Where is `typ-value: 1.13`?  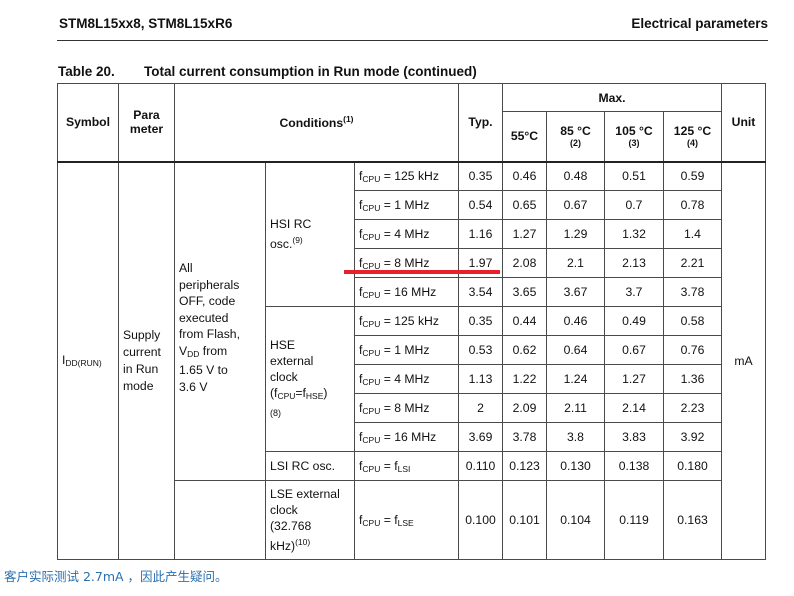 typ-value: 1.13 is located at coordinates (480, 379).